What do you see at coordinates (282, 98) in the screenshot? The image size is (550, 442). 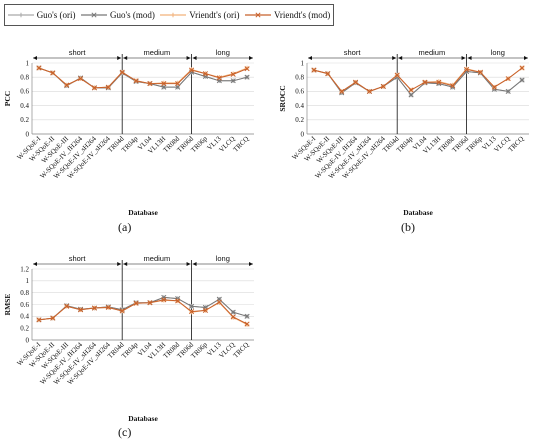 I see `y-axis-title: SROCC` at bounding box center [282, 98].